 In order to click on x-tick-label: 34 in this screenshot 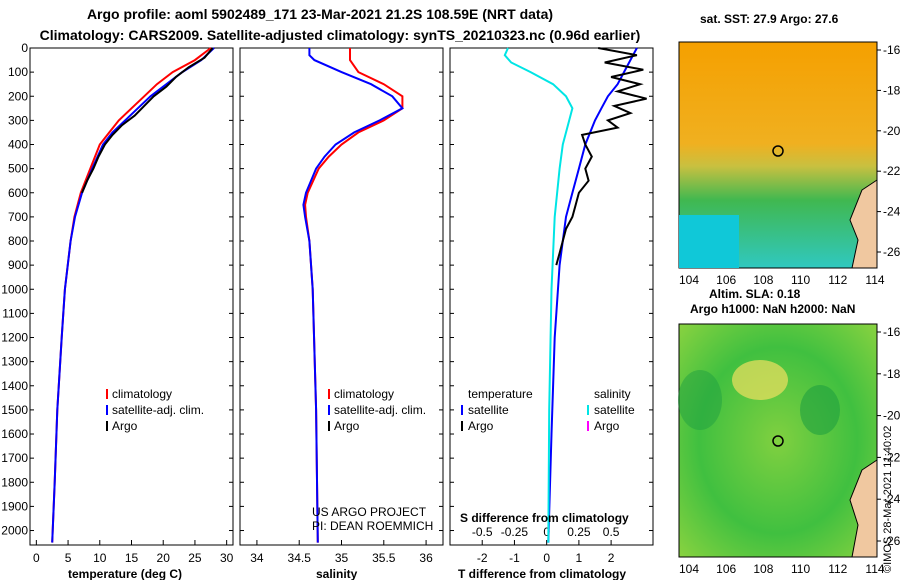, I will do `click(257, 558)`.